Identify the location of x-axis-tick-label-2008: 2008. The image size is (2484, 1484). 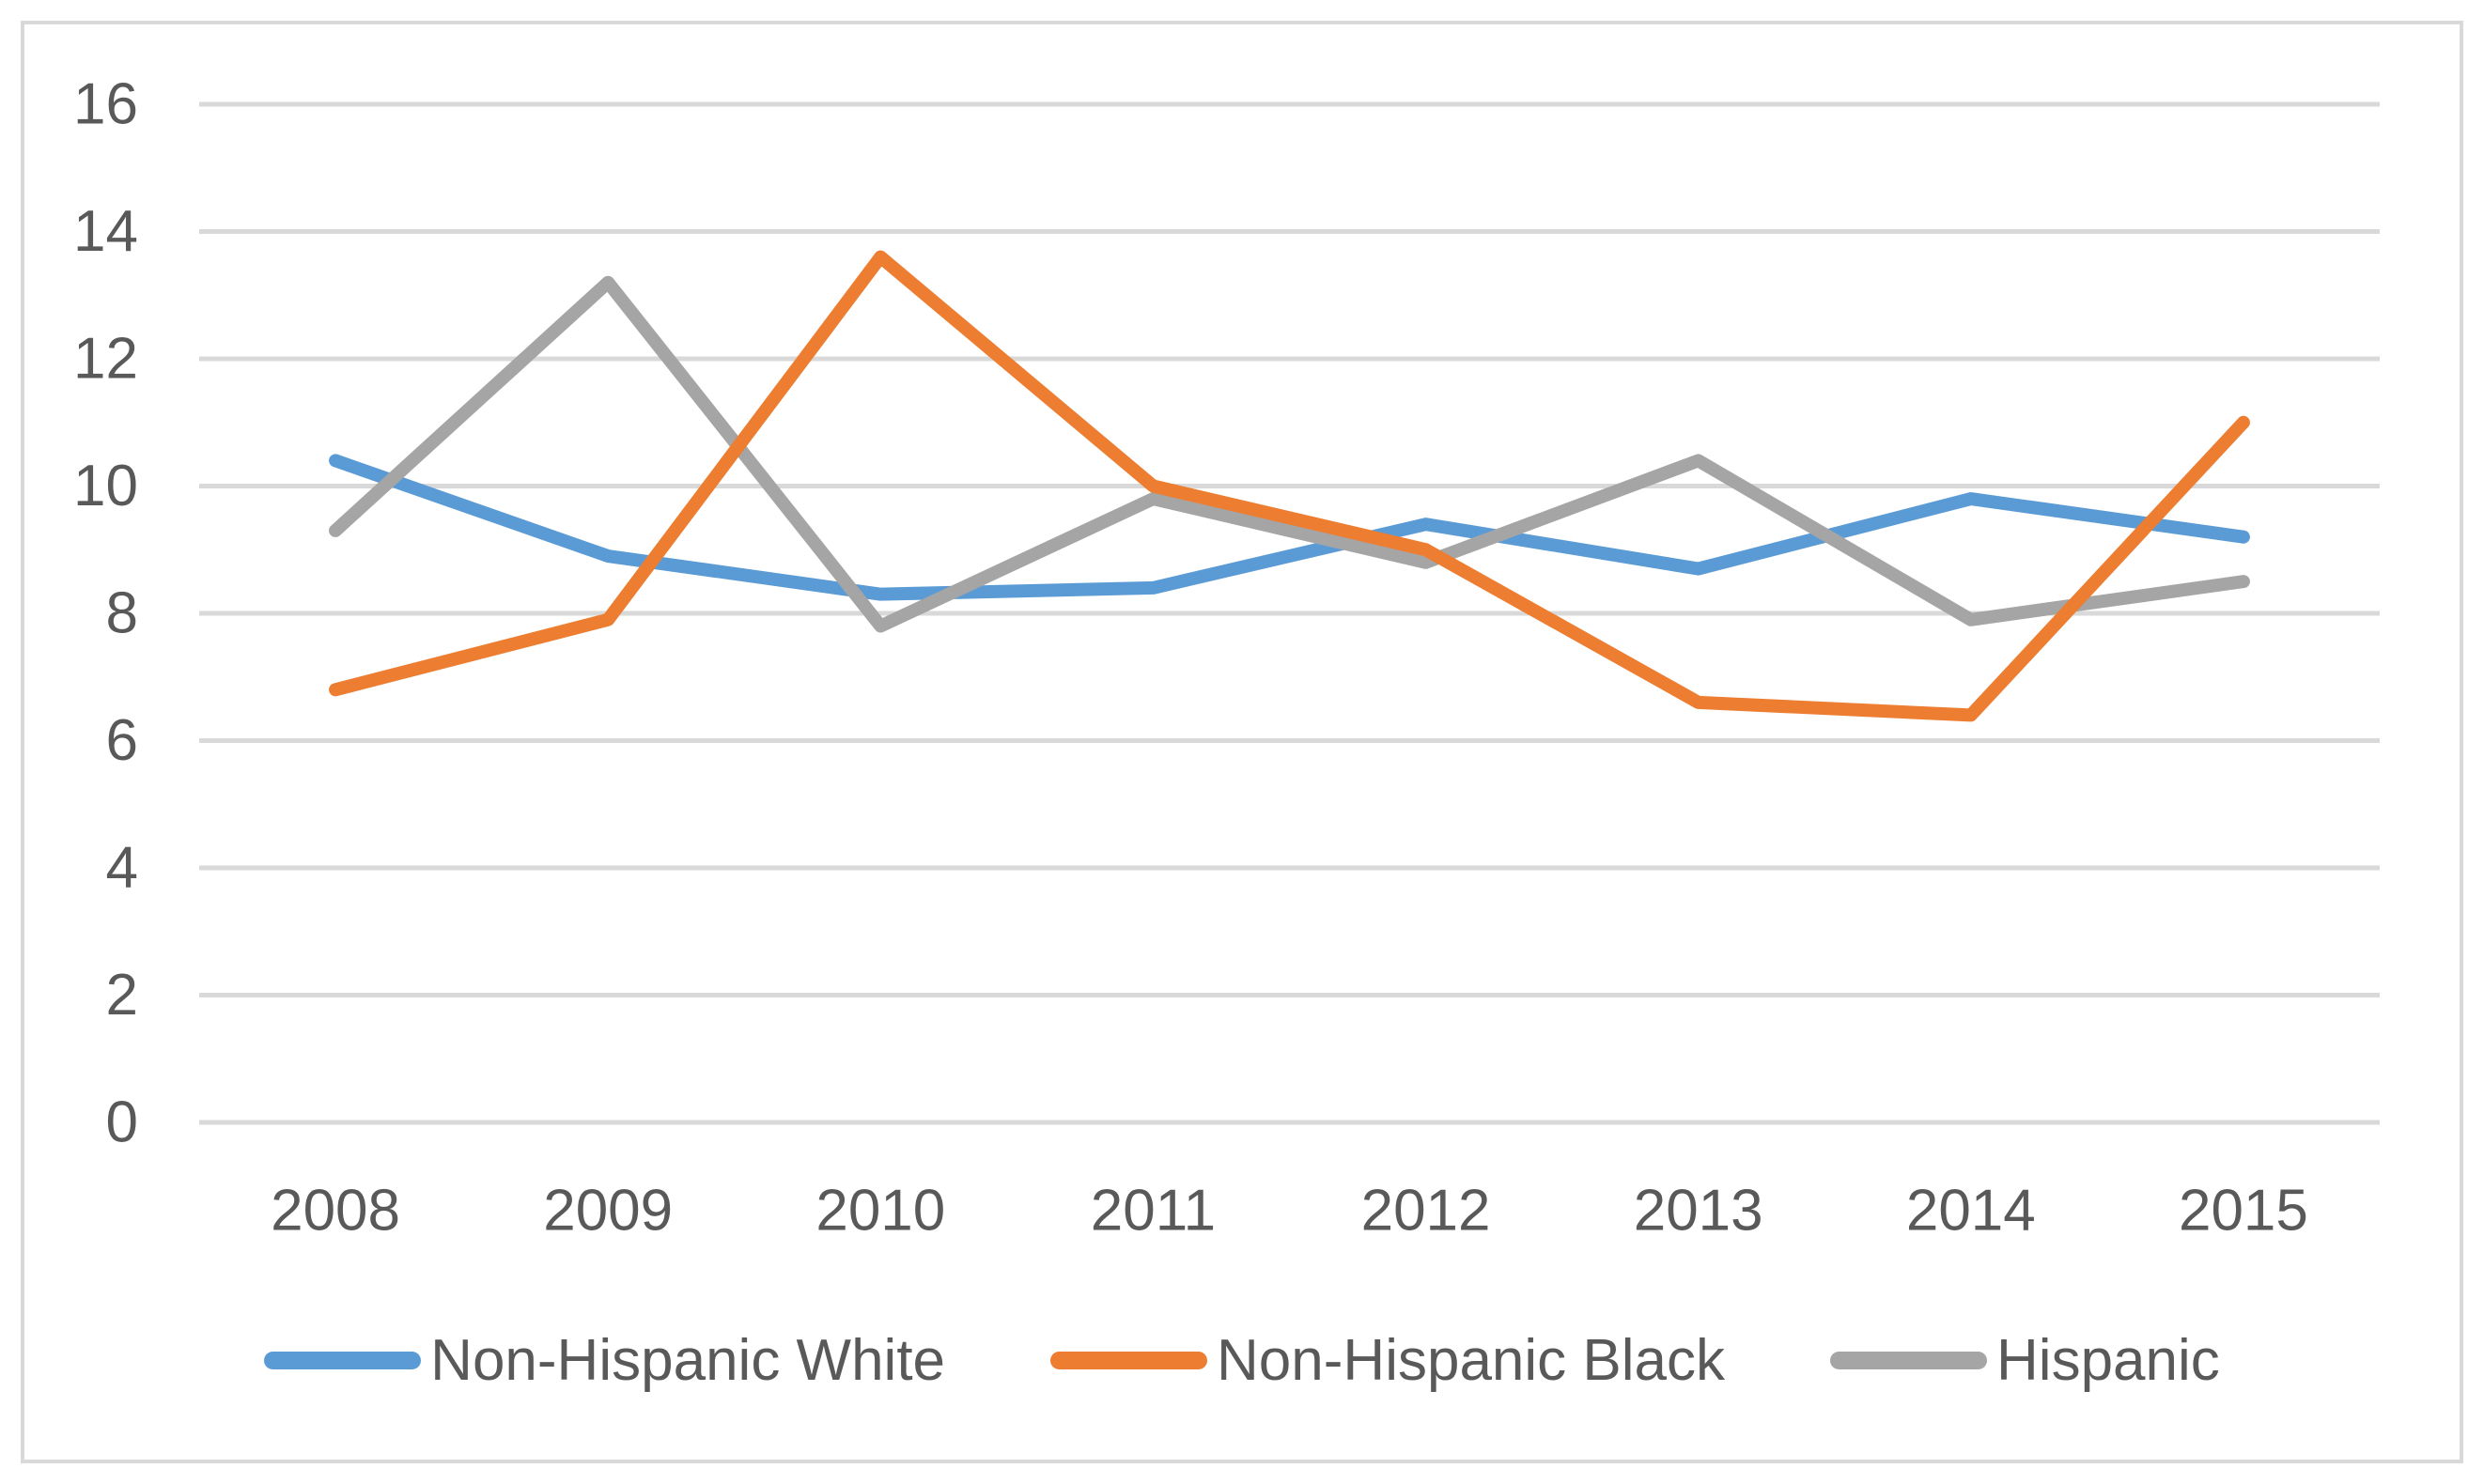
(335, 1211).